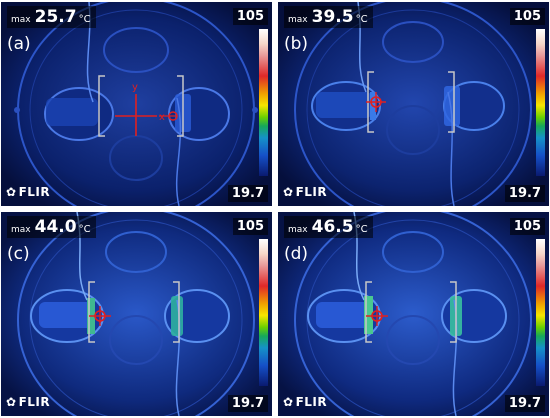  What do you see at coordinates (55, 227) in the screenshot?
I see `max-temperature-value: 44.0` at bounding box center [55, 227].